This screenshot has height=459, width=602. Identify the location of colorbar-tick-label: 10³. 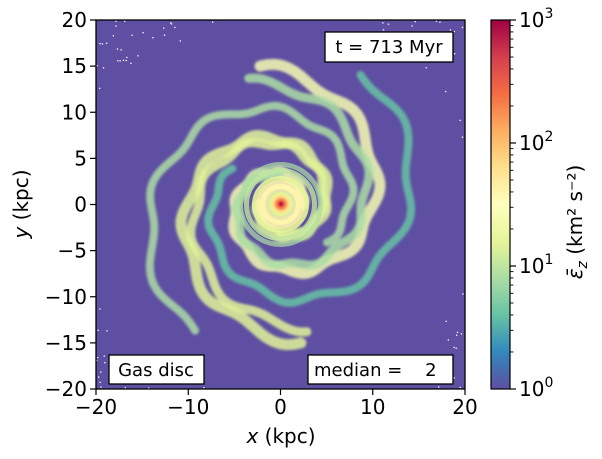
(536, 19).